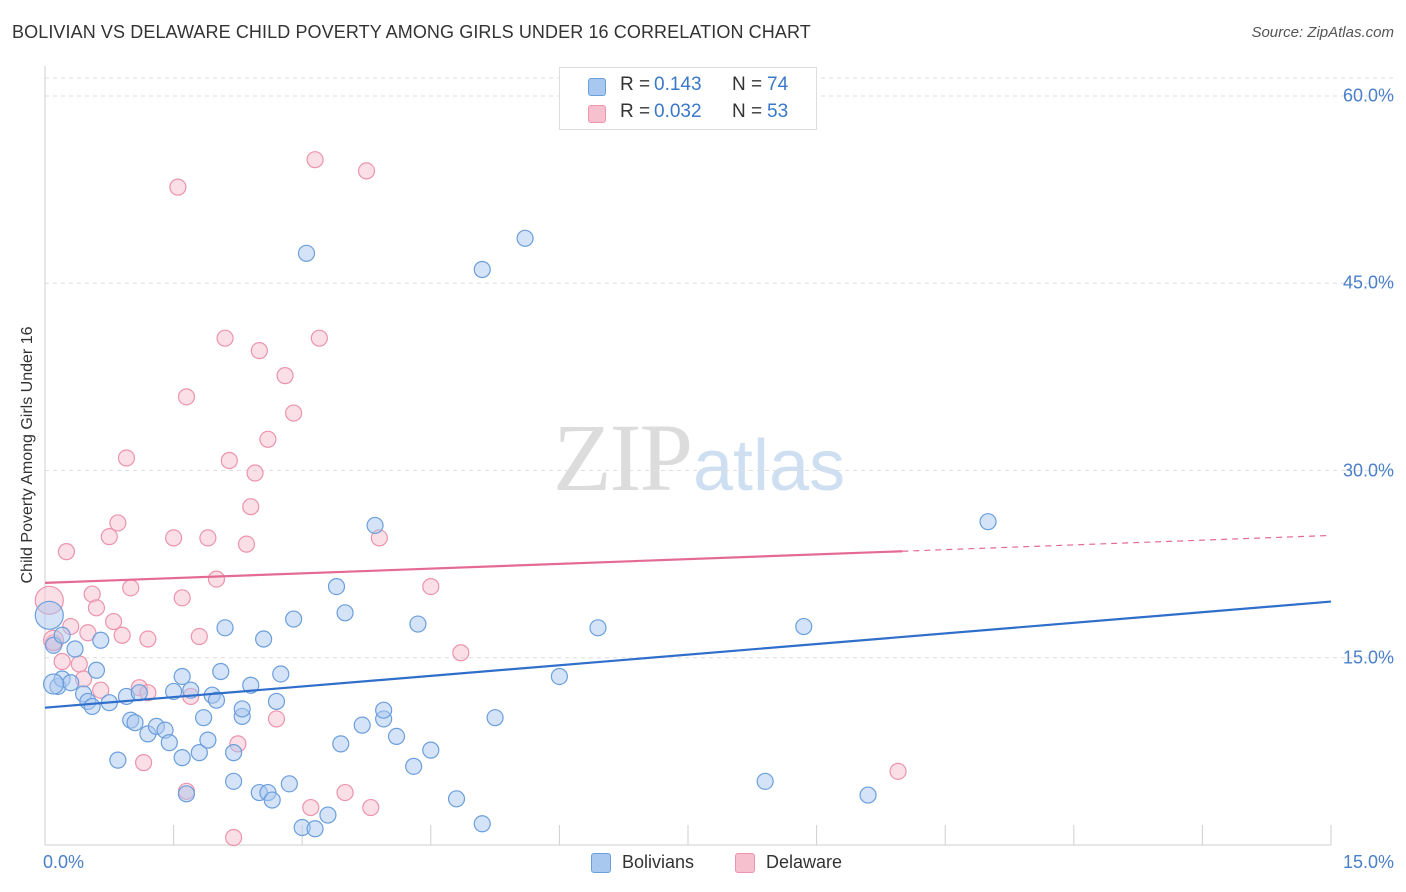 This screenshot has height=892, width=1406. What do you see at coordinates (688, 654) in the screenshot?
I see `bolivians-trend-line` at bounding box center [688, 654].